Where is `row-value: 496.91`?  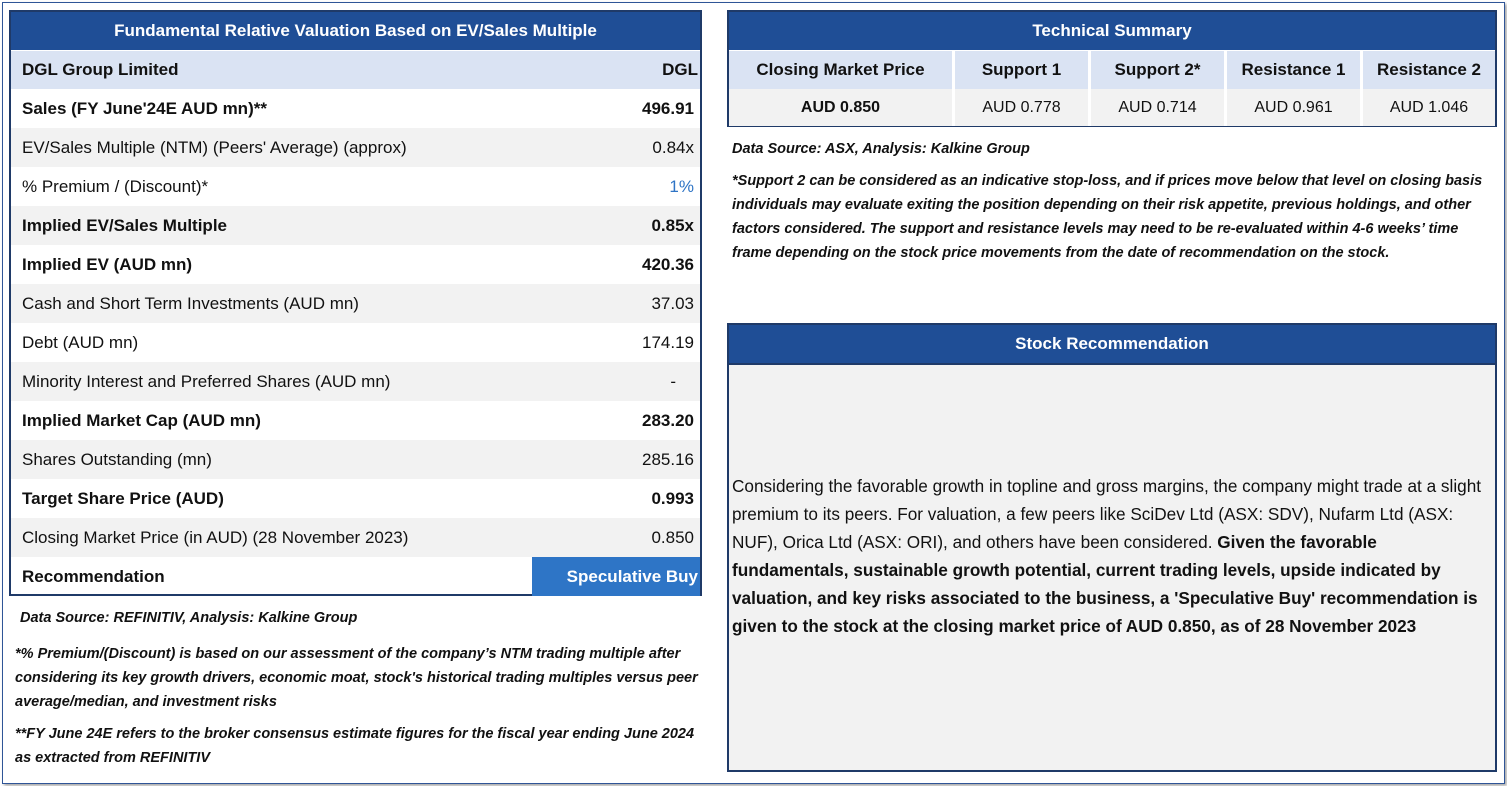
row-value: 496.91 is located at coordinates (668, 108).